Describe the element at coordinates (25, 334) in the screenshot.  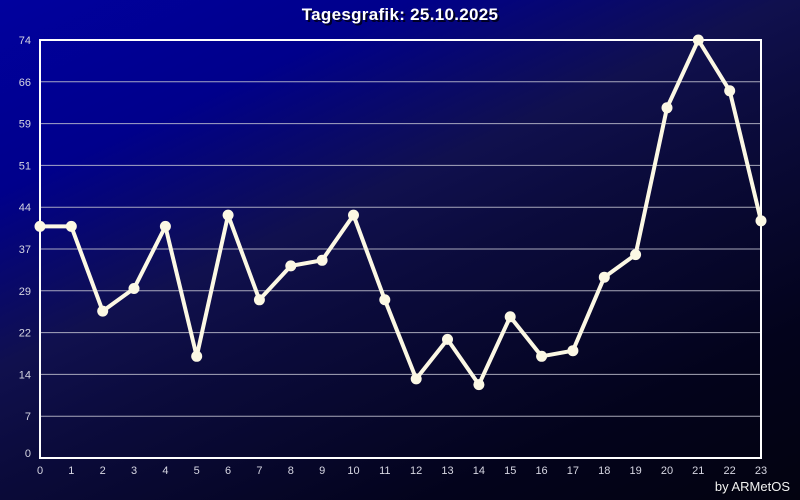
I see `y-tick-label: 22` at that location.